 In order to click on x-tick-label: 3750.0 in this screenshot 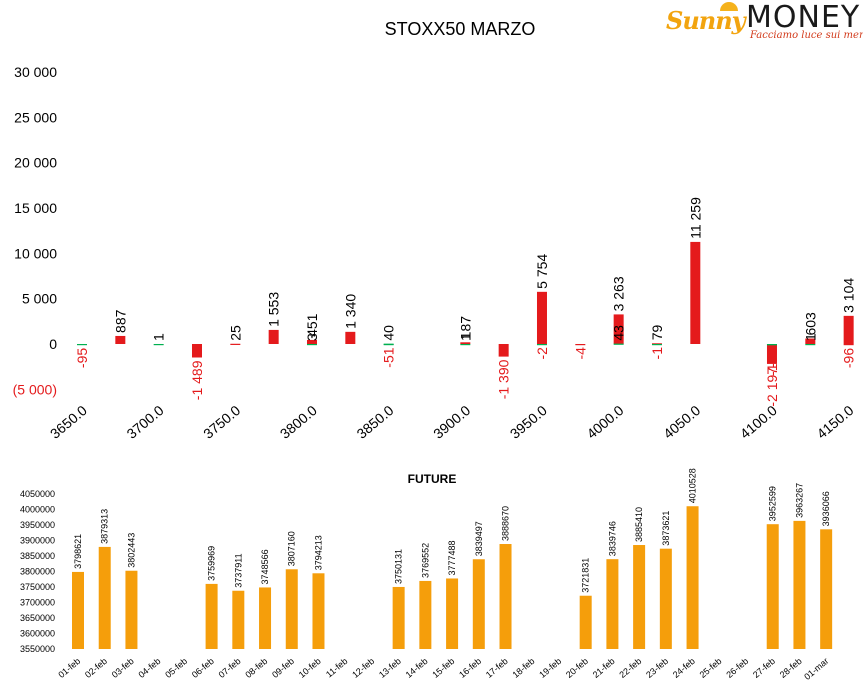, I will do `click(221, 422)`.